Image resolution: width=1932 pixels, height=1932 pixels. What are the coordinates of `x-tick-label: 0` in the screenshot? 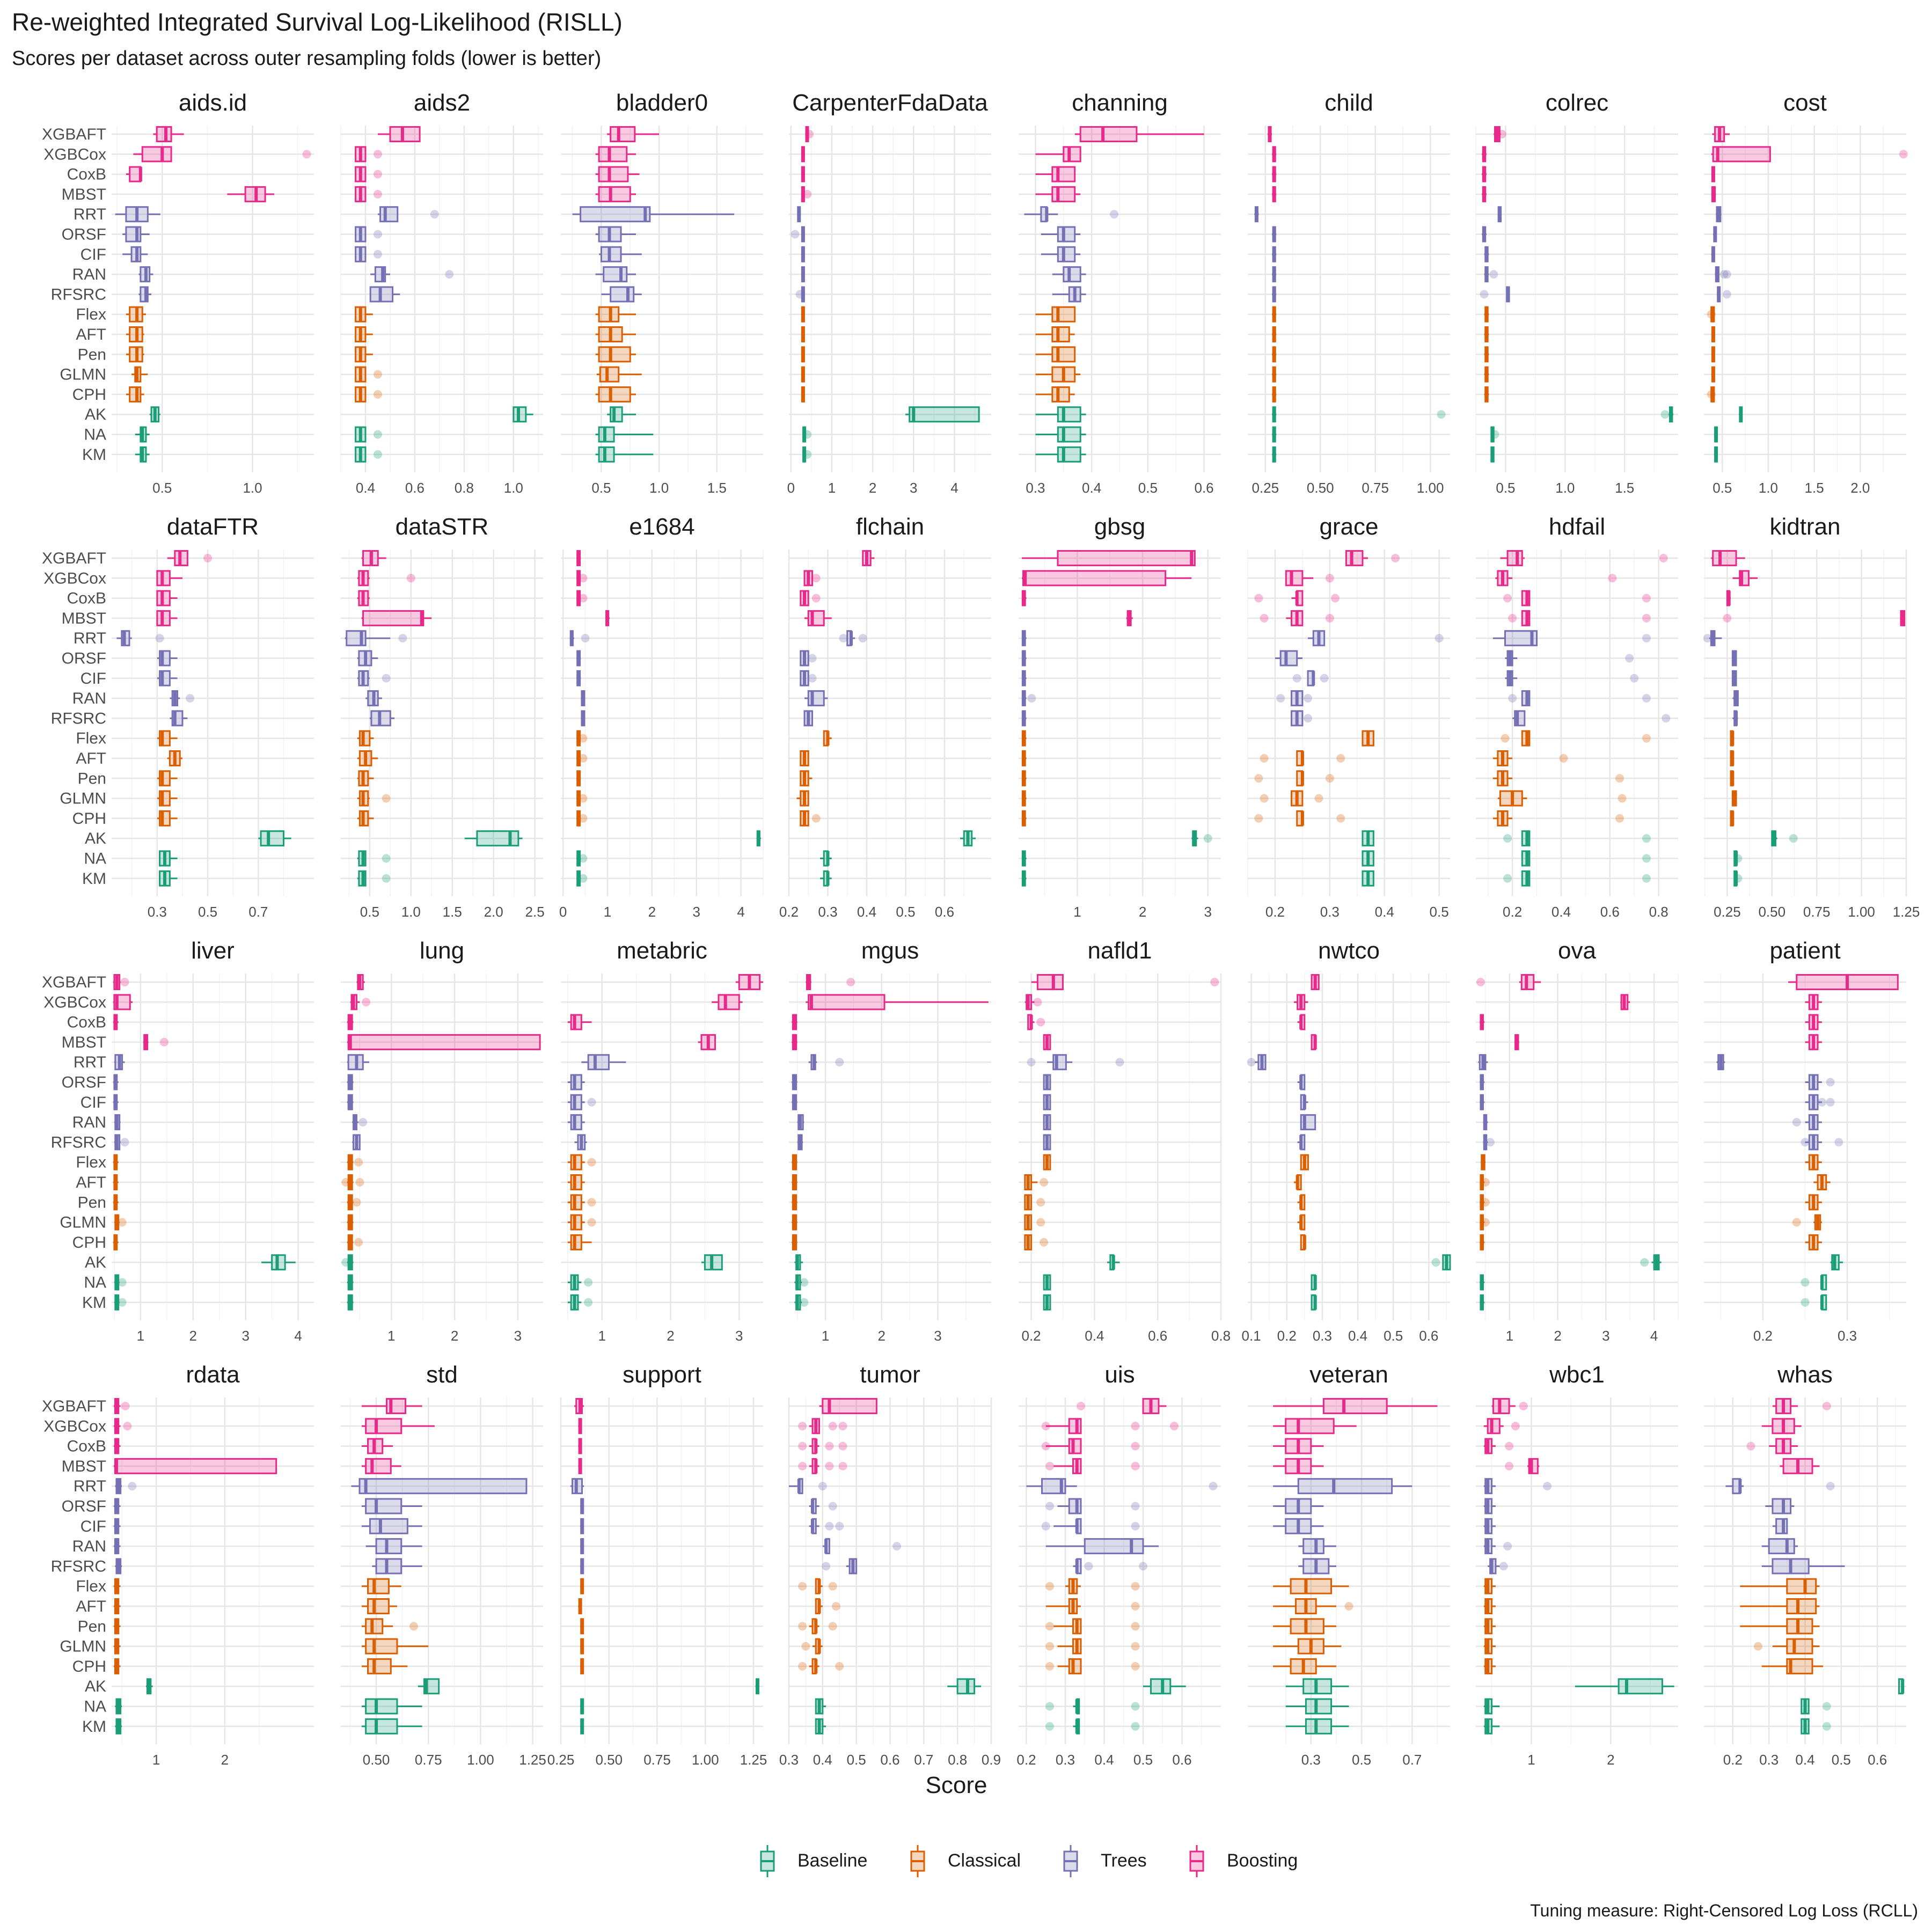 It's located at (563, 912).